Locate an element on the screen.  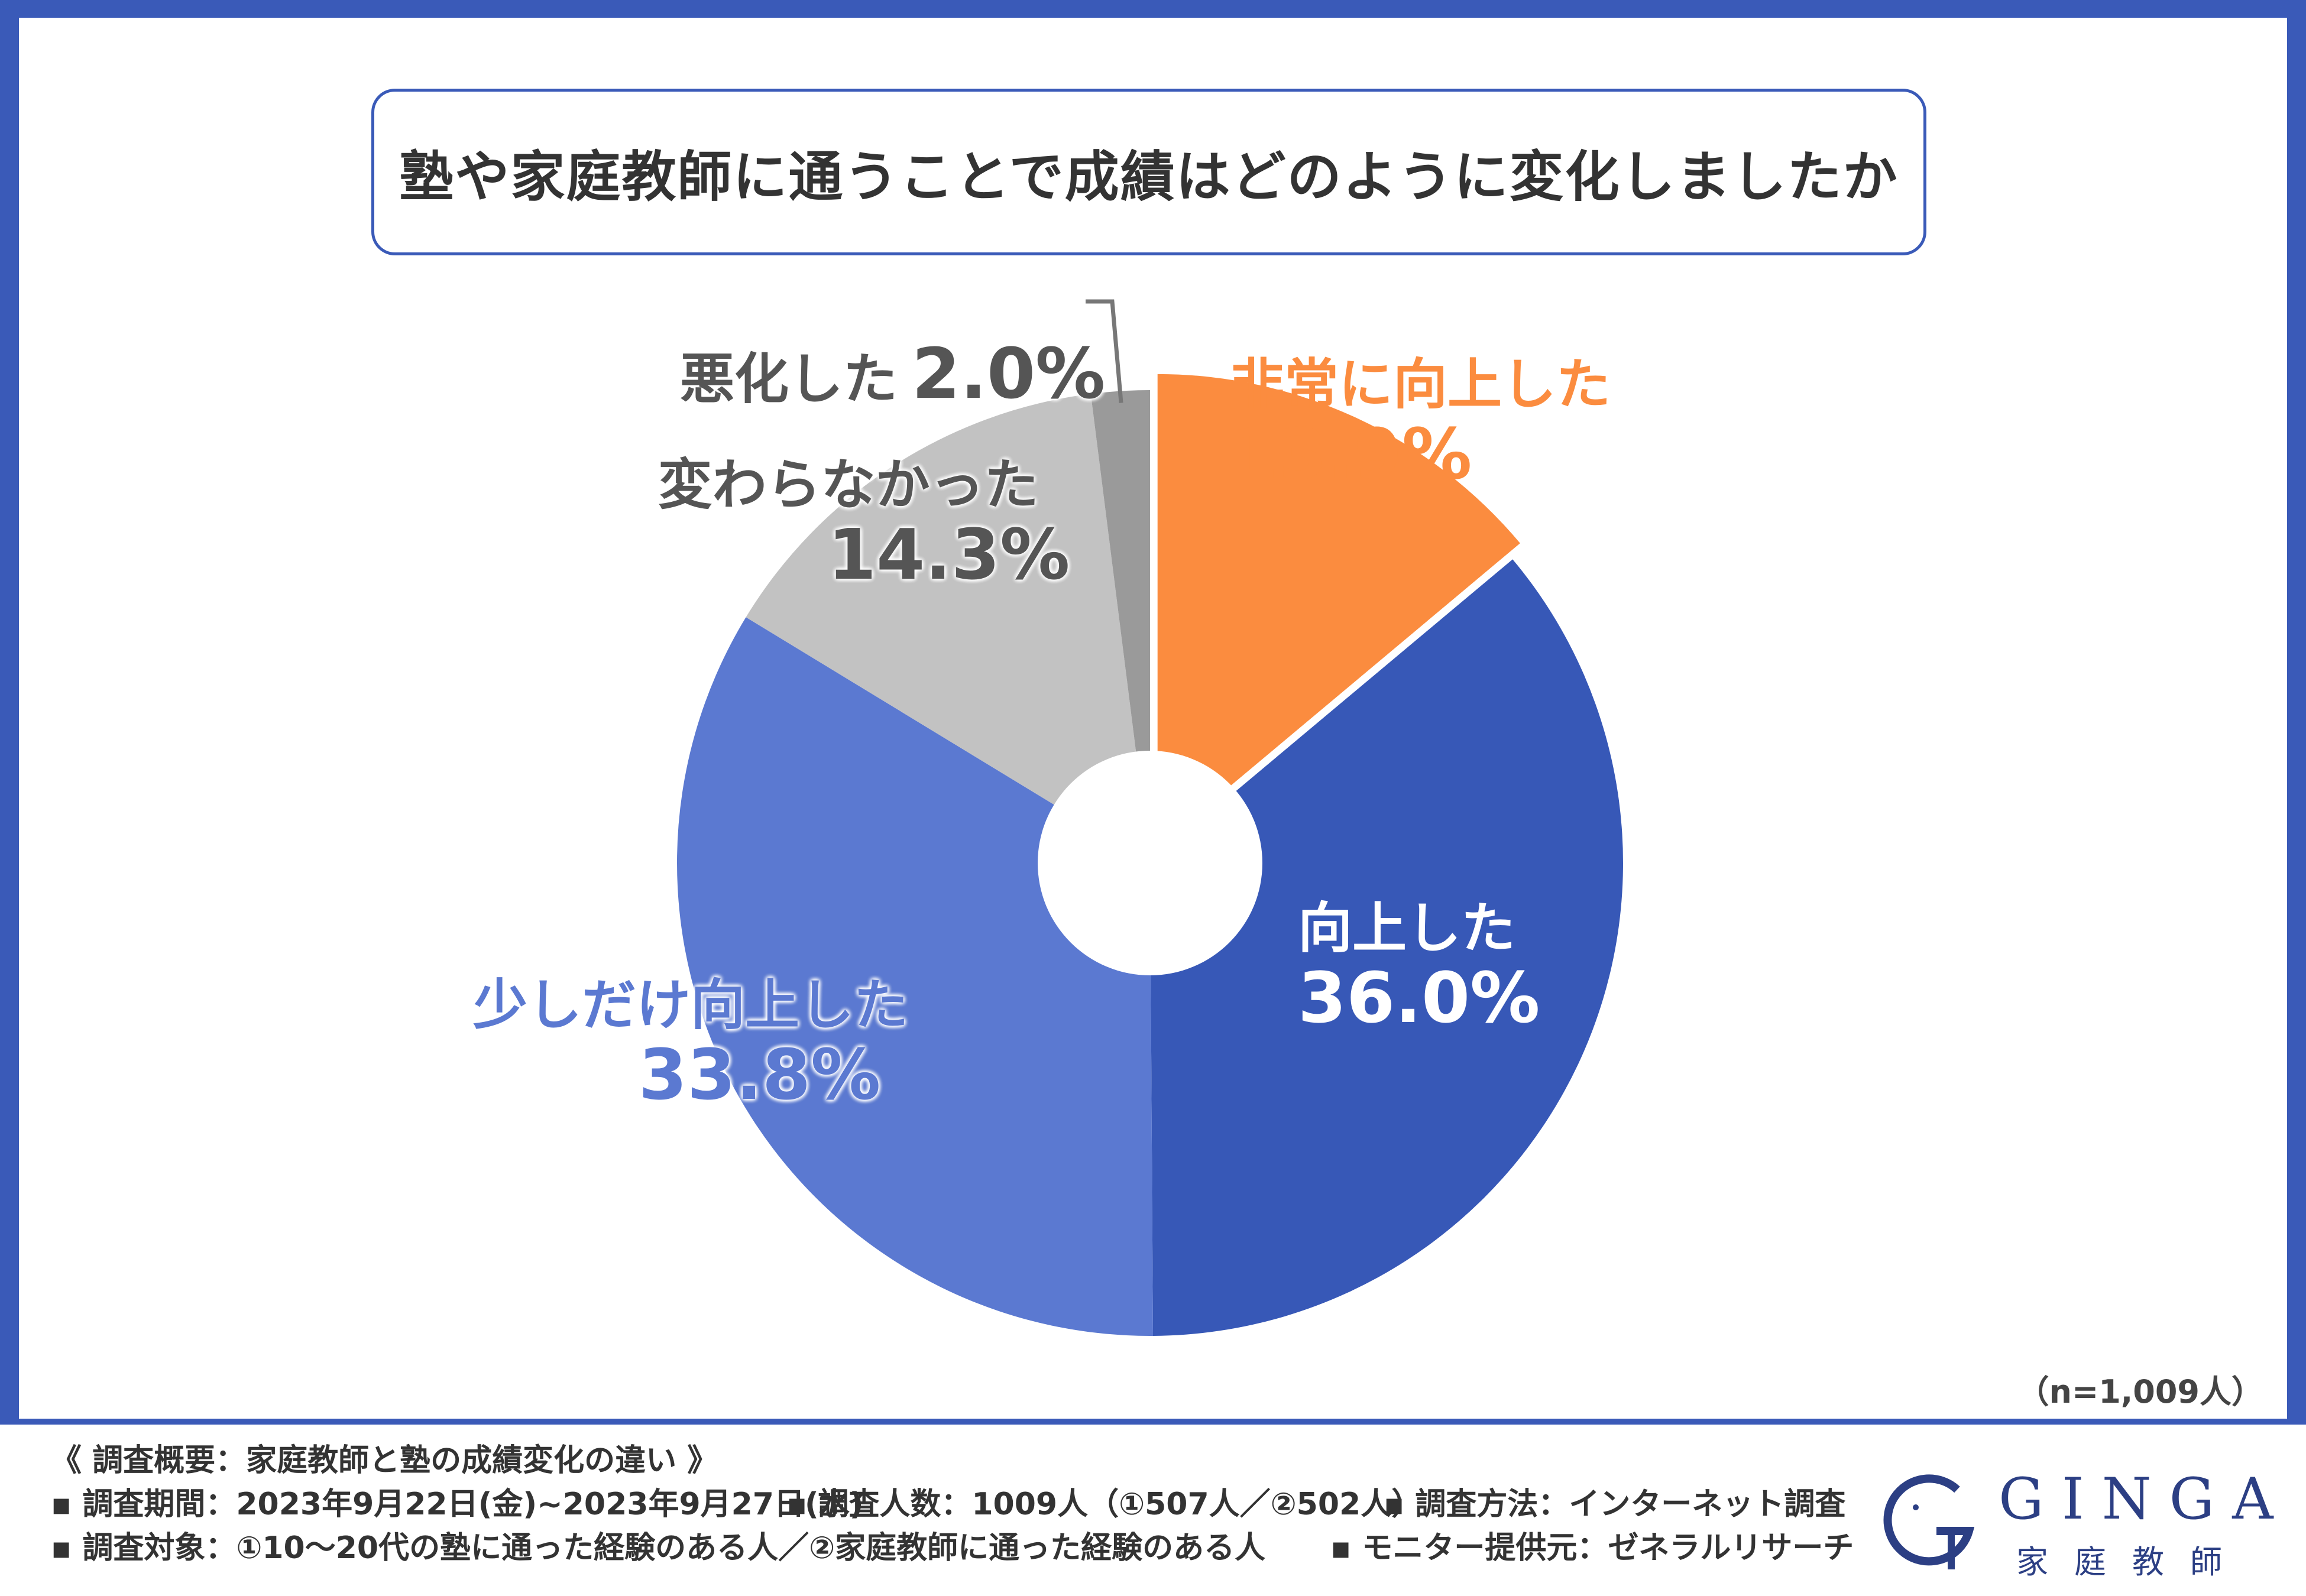
footer-provider: ▪ モニター提供元：ゼネラルリサーチ is located at coordinates (1592, 1548).